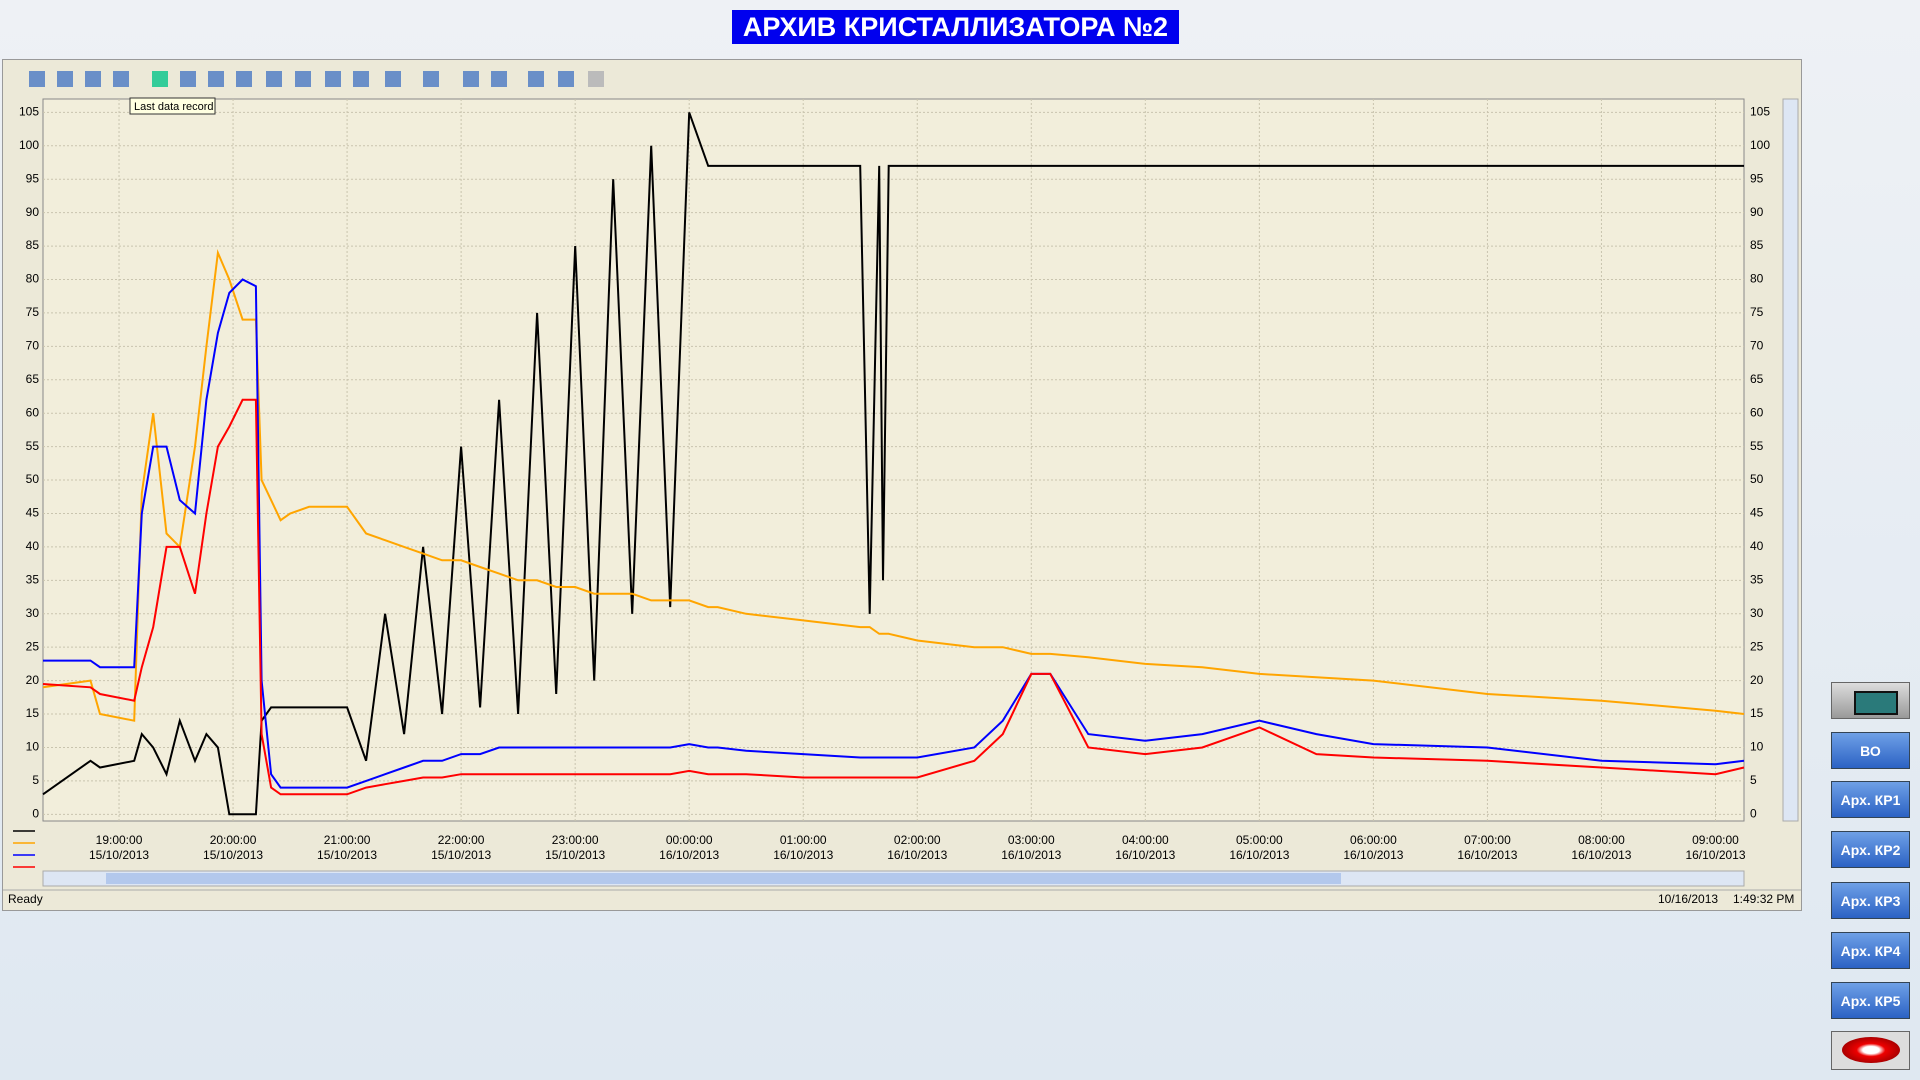 This screenshot has height=1080, width=1920. I want to click on y2-tick-label: 50, so click(1757, 479).